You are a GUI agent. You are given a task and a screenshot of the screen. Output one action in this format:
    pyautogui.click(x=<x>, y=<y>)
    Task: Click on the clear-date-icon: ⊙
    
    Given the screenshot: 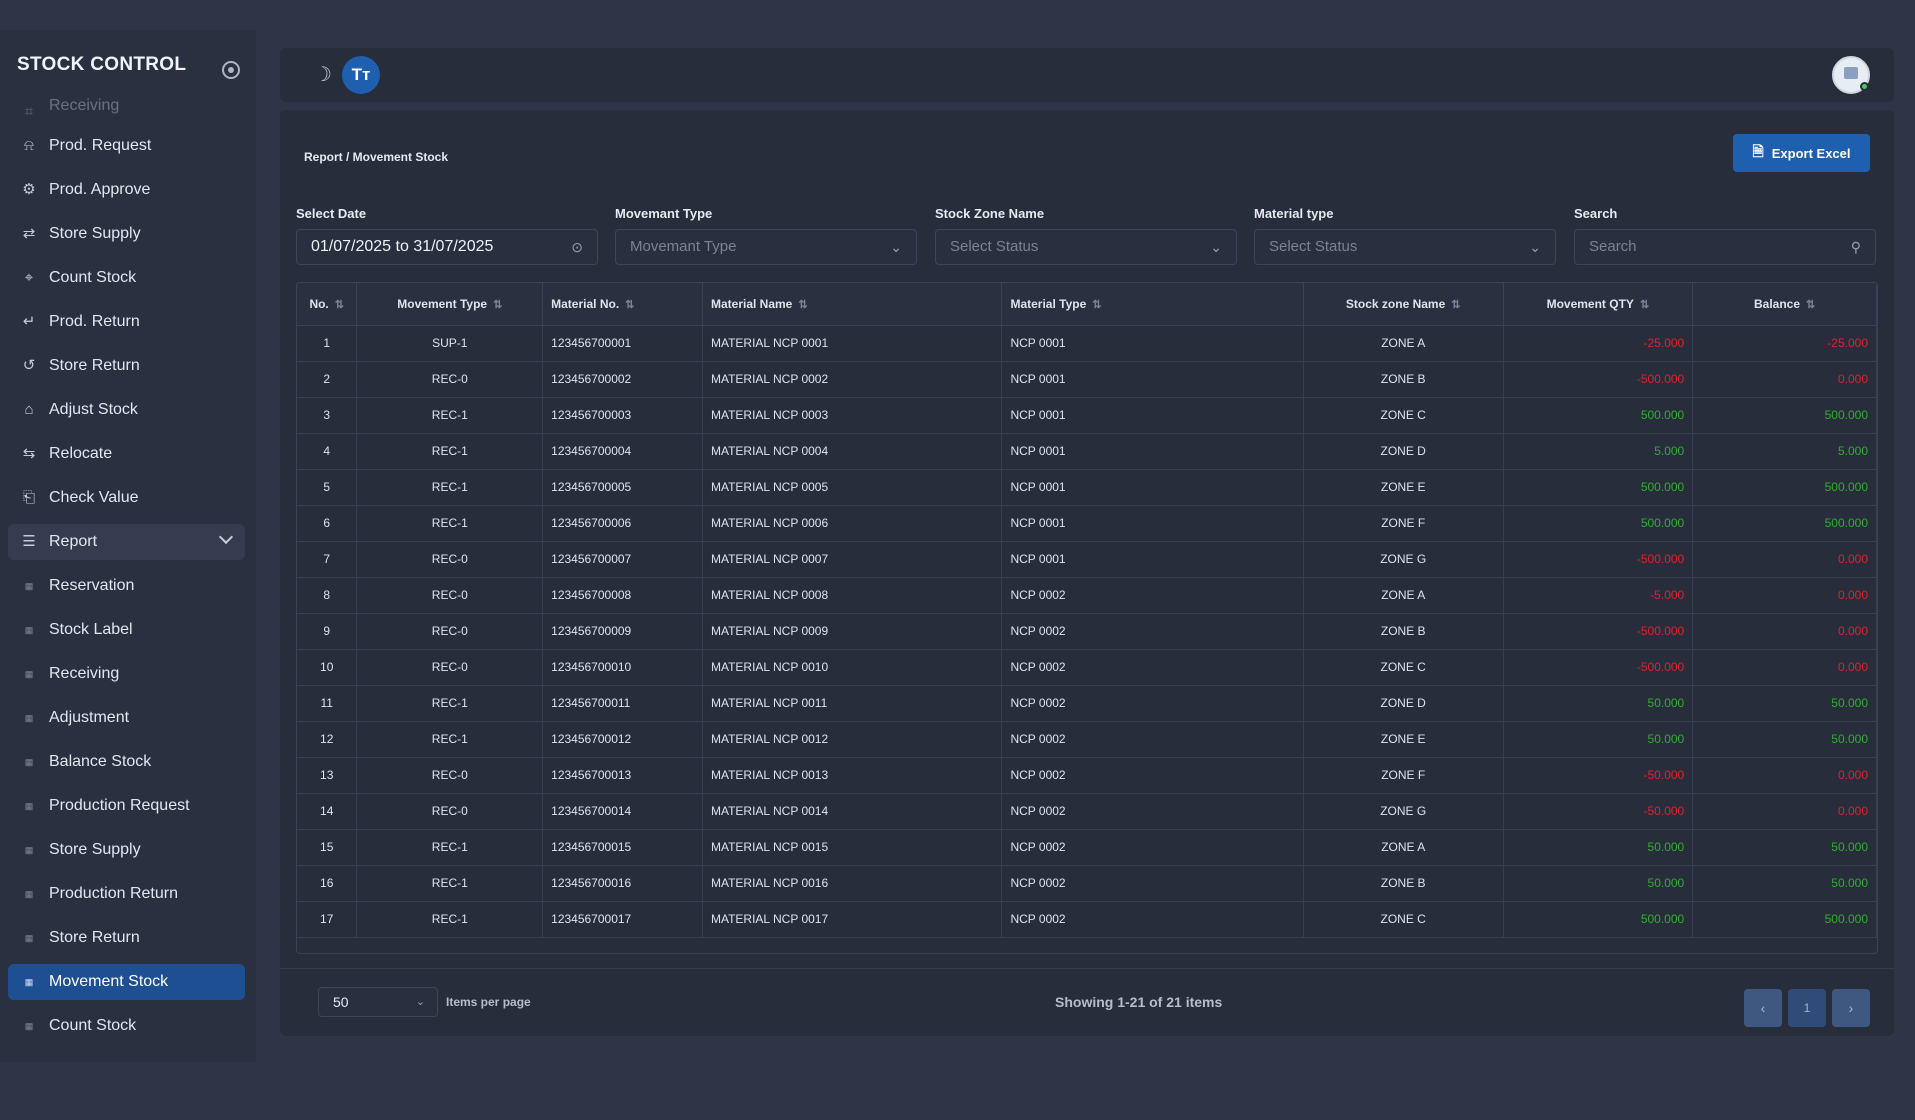 What is the action you would take?
    pyautogui.click(x=577, y=247)
    